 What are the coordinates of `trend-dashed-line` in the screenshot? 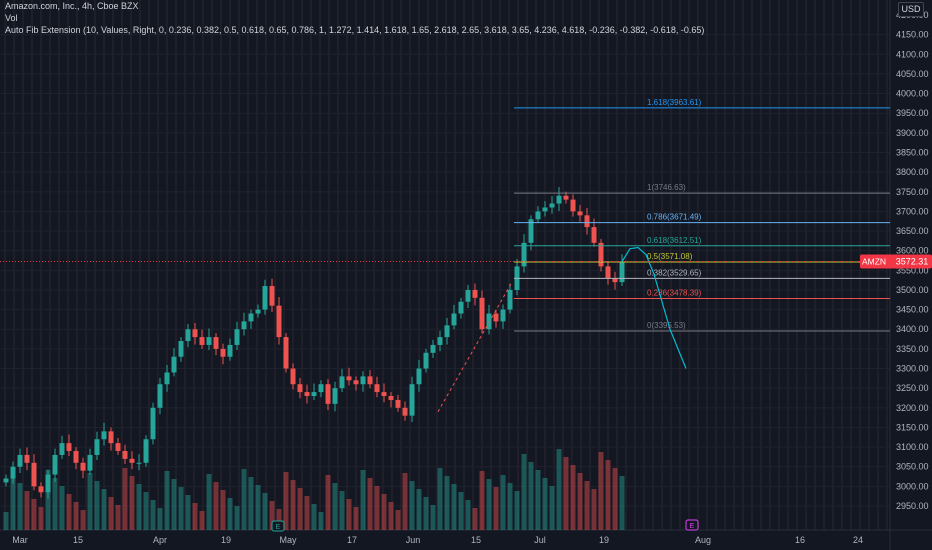 It's located at (475, 346).